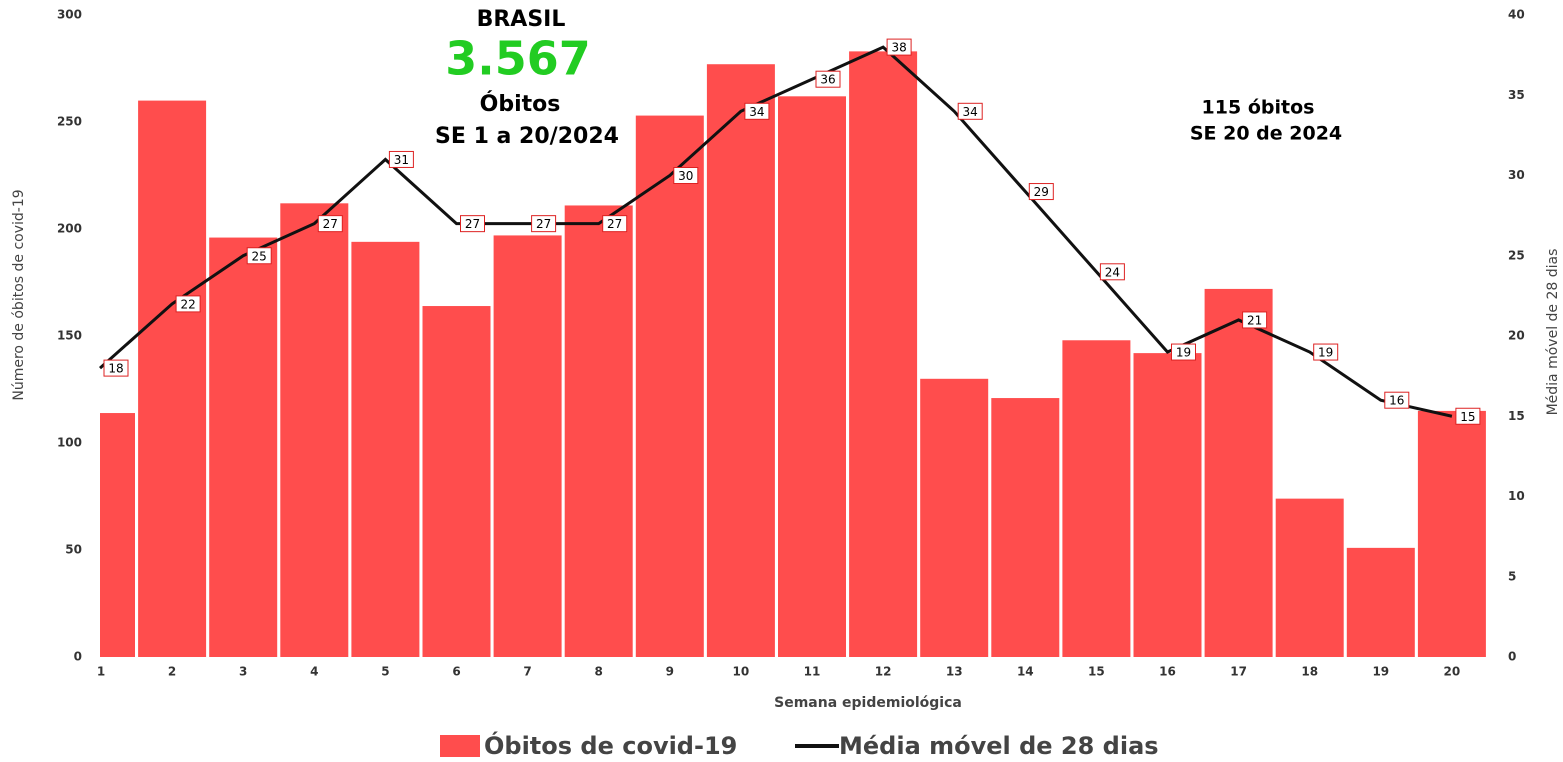  I want to click on value-label: 25, so click(259, 256).